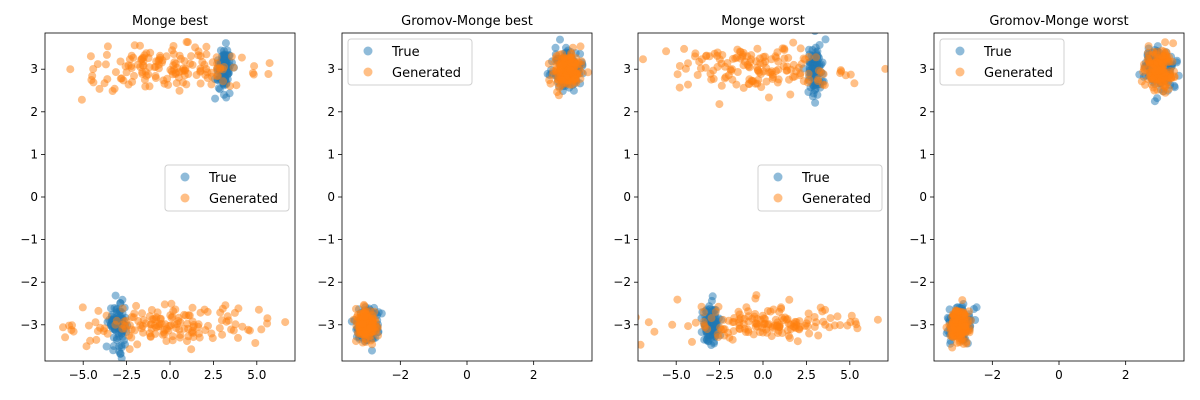 This screenshot has width=1200, height=400. Describe the element at coordinates (126, 375) in the screenshot. I see `x-tick-label: −2.5` at that location.